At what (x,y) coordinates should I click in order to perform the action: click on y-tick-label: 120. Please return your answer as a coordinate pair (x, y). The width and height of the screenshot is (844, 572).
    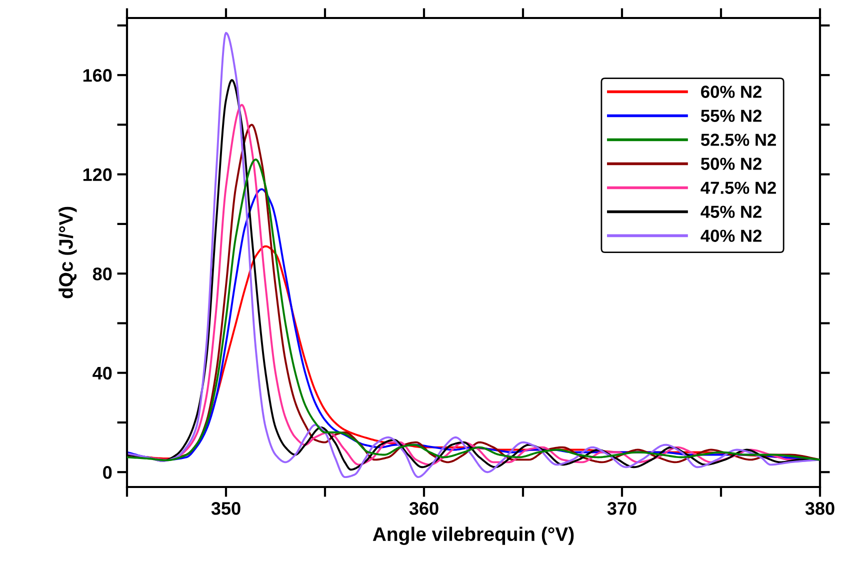
    Looking at the image, I should click on (97, 175).